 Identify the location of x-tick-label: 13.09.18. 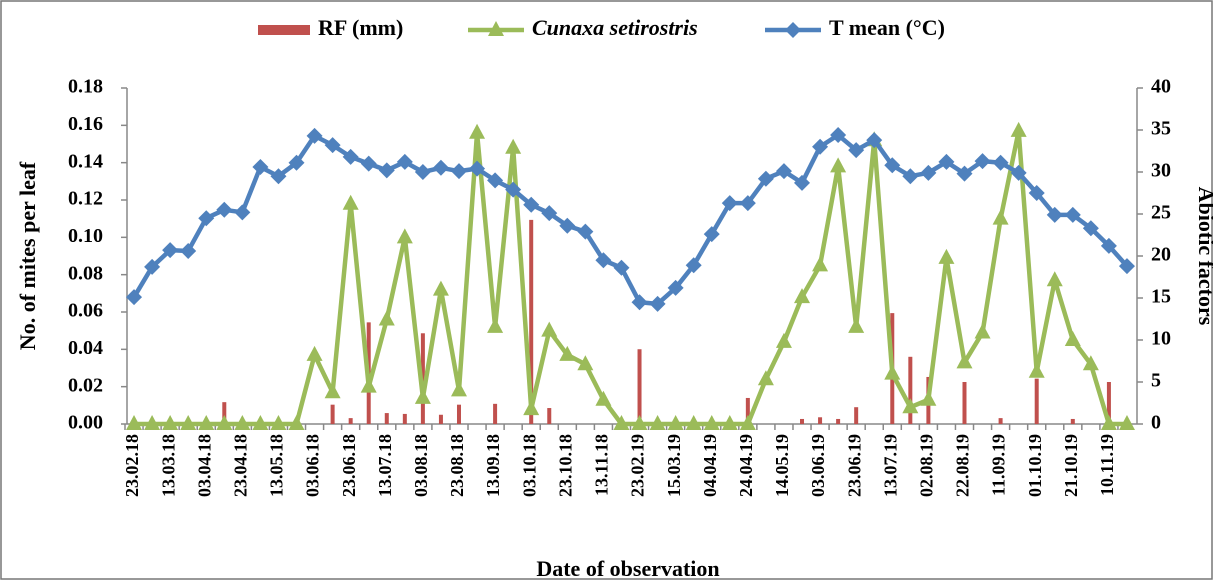
(493, 465).